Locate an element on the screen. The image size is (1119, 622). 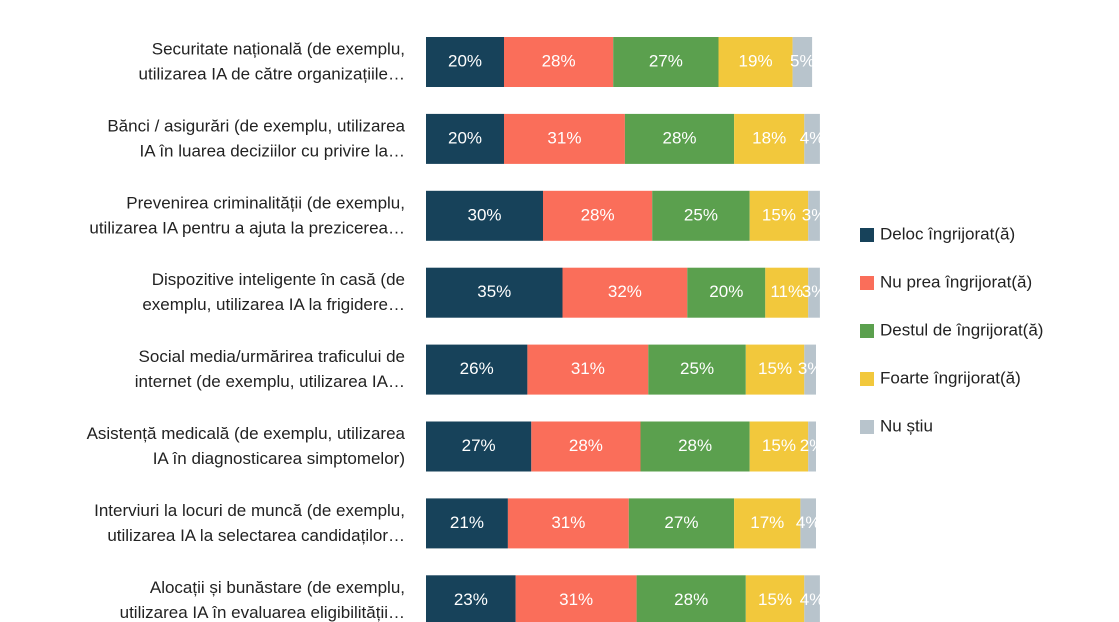
value-label: 32% is located at coordinates (625, 291).